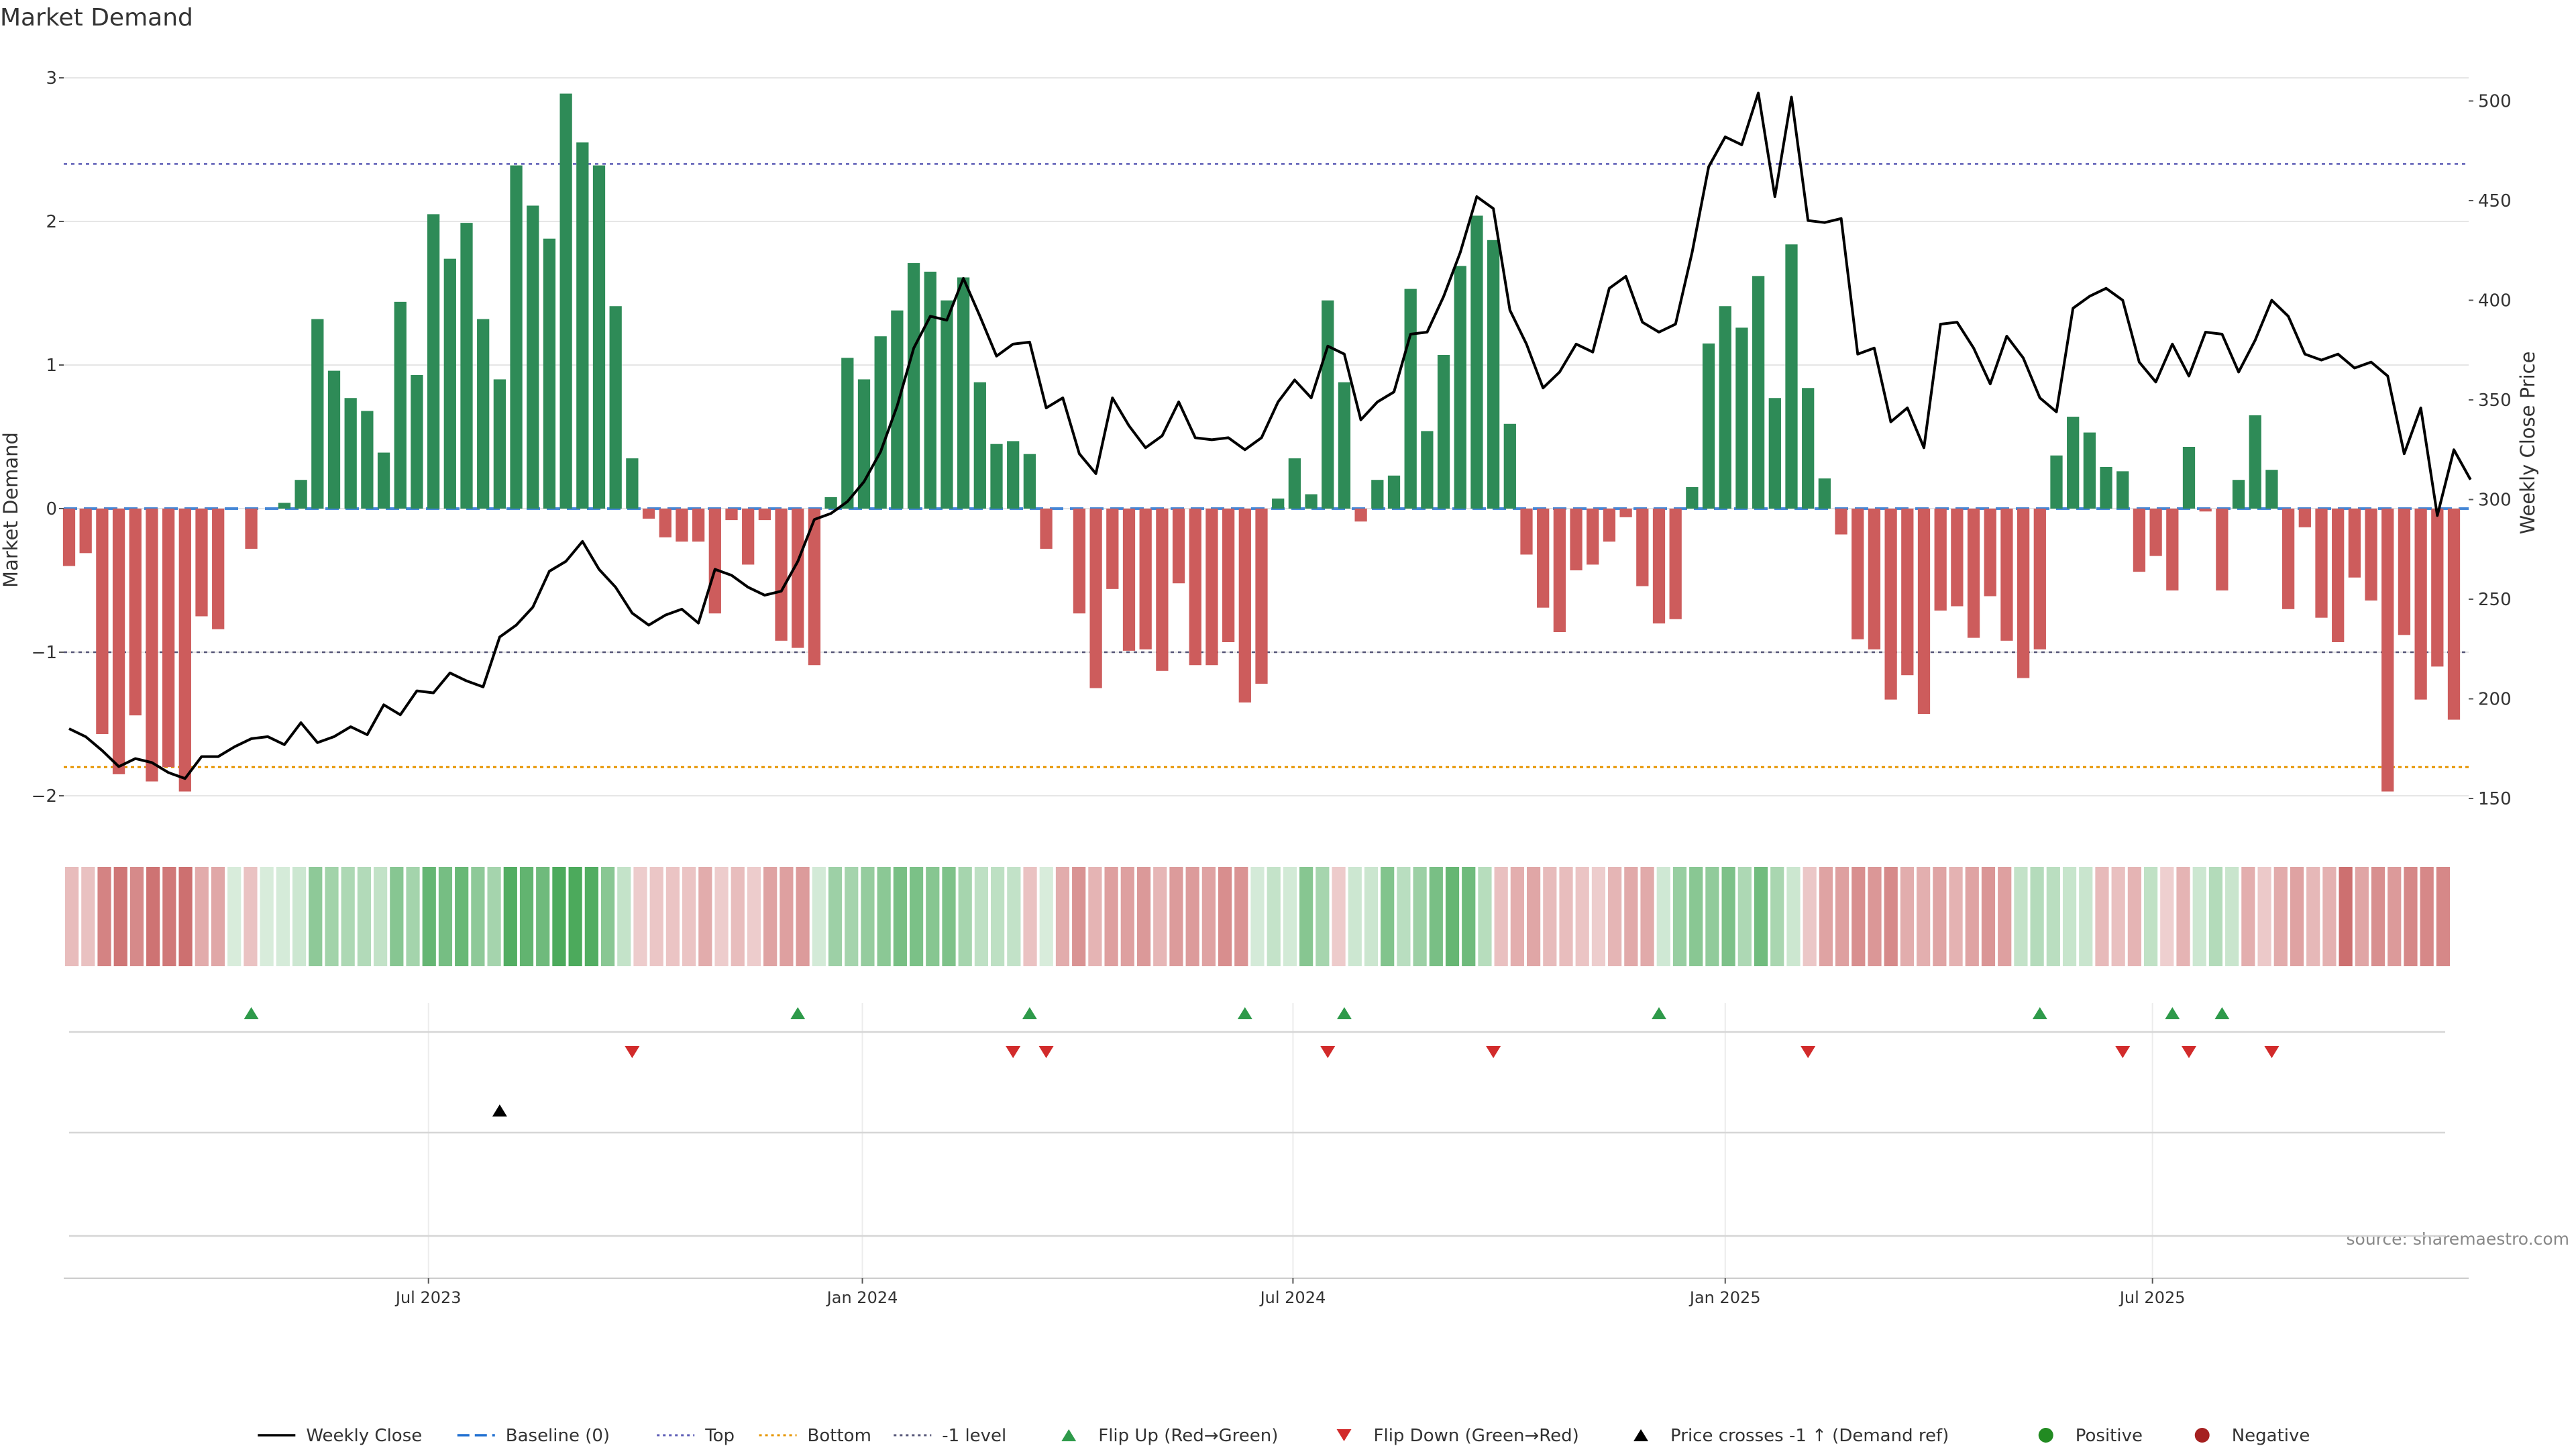  What do you see at coordinates (974, 1436) in the screenshot?
I see `legend-label: -1 level` at bounding box center [974, 1436].